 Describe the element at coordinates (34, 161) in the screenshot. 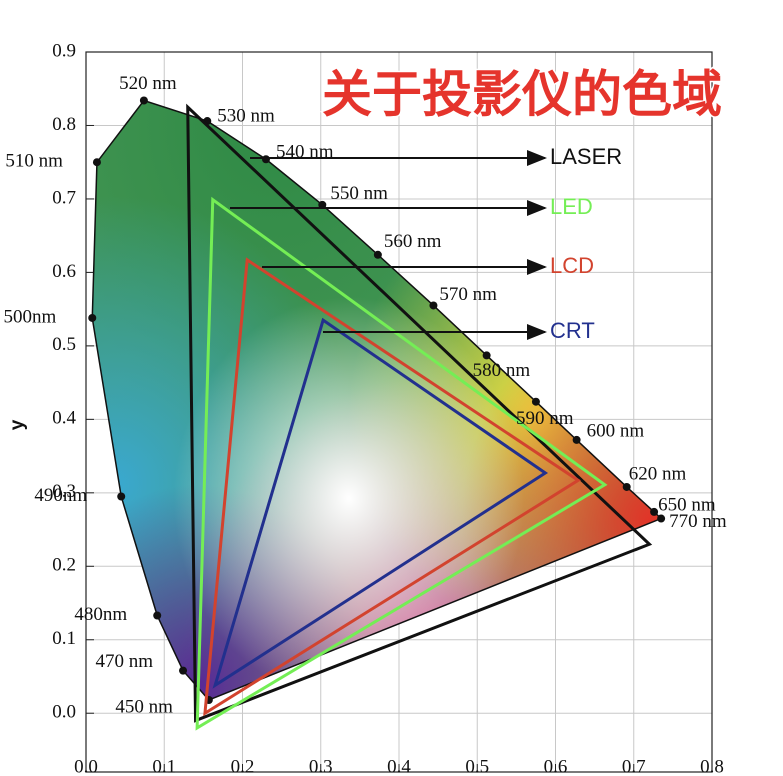

I see `wavelength-label: 510 nm` at that location.